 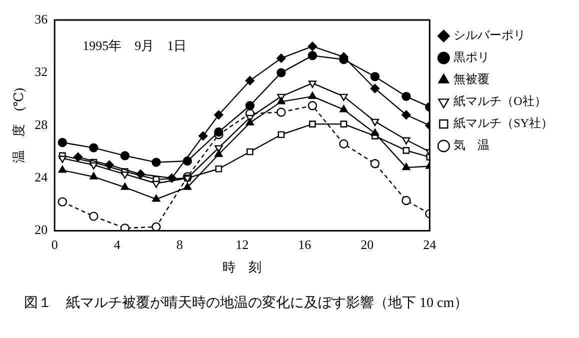 What do you see at coordinates (500, 101) in the screenshot?
I see `legend-label: 紙マルチ（O社）` at bounding box center [500, 101].